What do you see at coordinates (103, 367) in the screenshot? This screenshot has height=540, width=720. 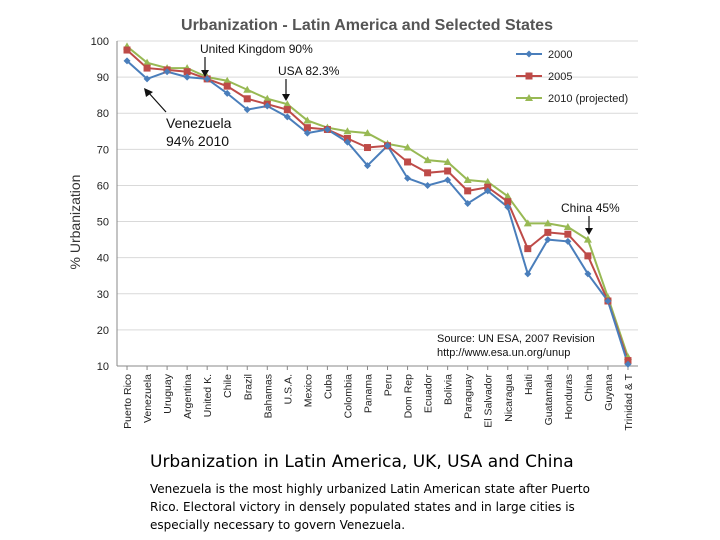 I see `y-tick-label: 10` at bounding box center [103, 367].